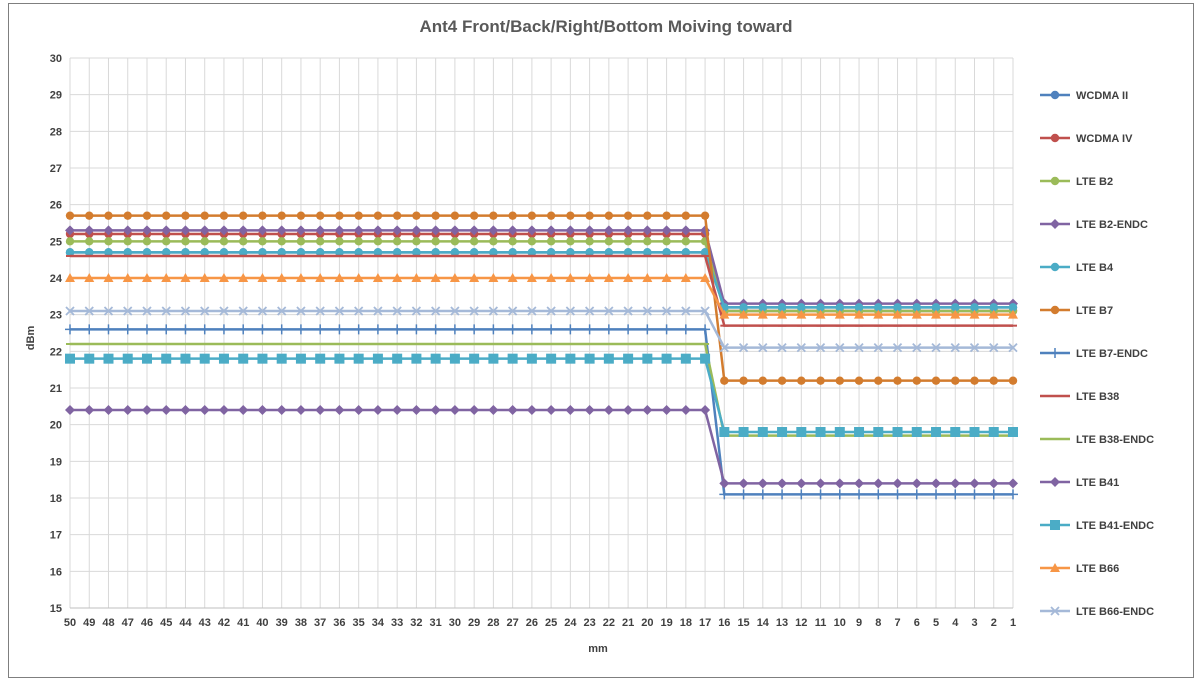 The image size is (1202, 682). Describe the element at coordinates (1112, 354) in the screenshot. I see `legend-label: LTE B7-ENDC` at that location.